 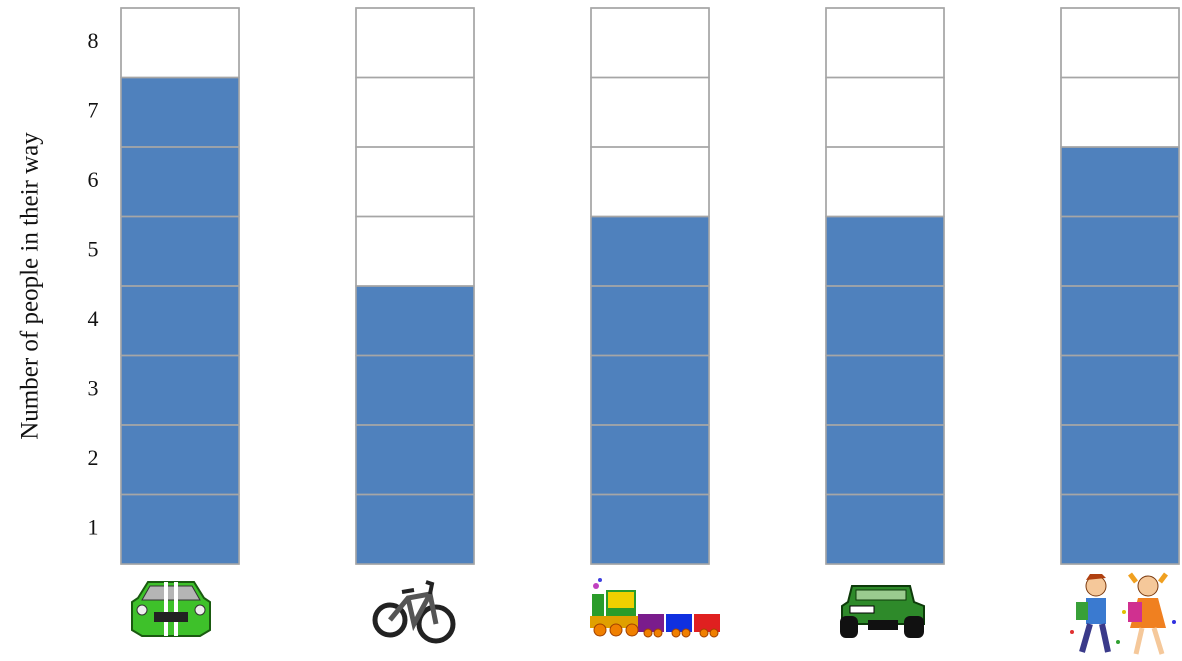 What do you see at coordinates (93, 40) in the screenshot?
I see `y-tick-label: 8` at bounding box center [93, 40].